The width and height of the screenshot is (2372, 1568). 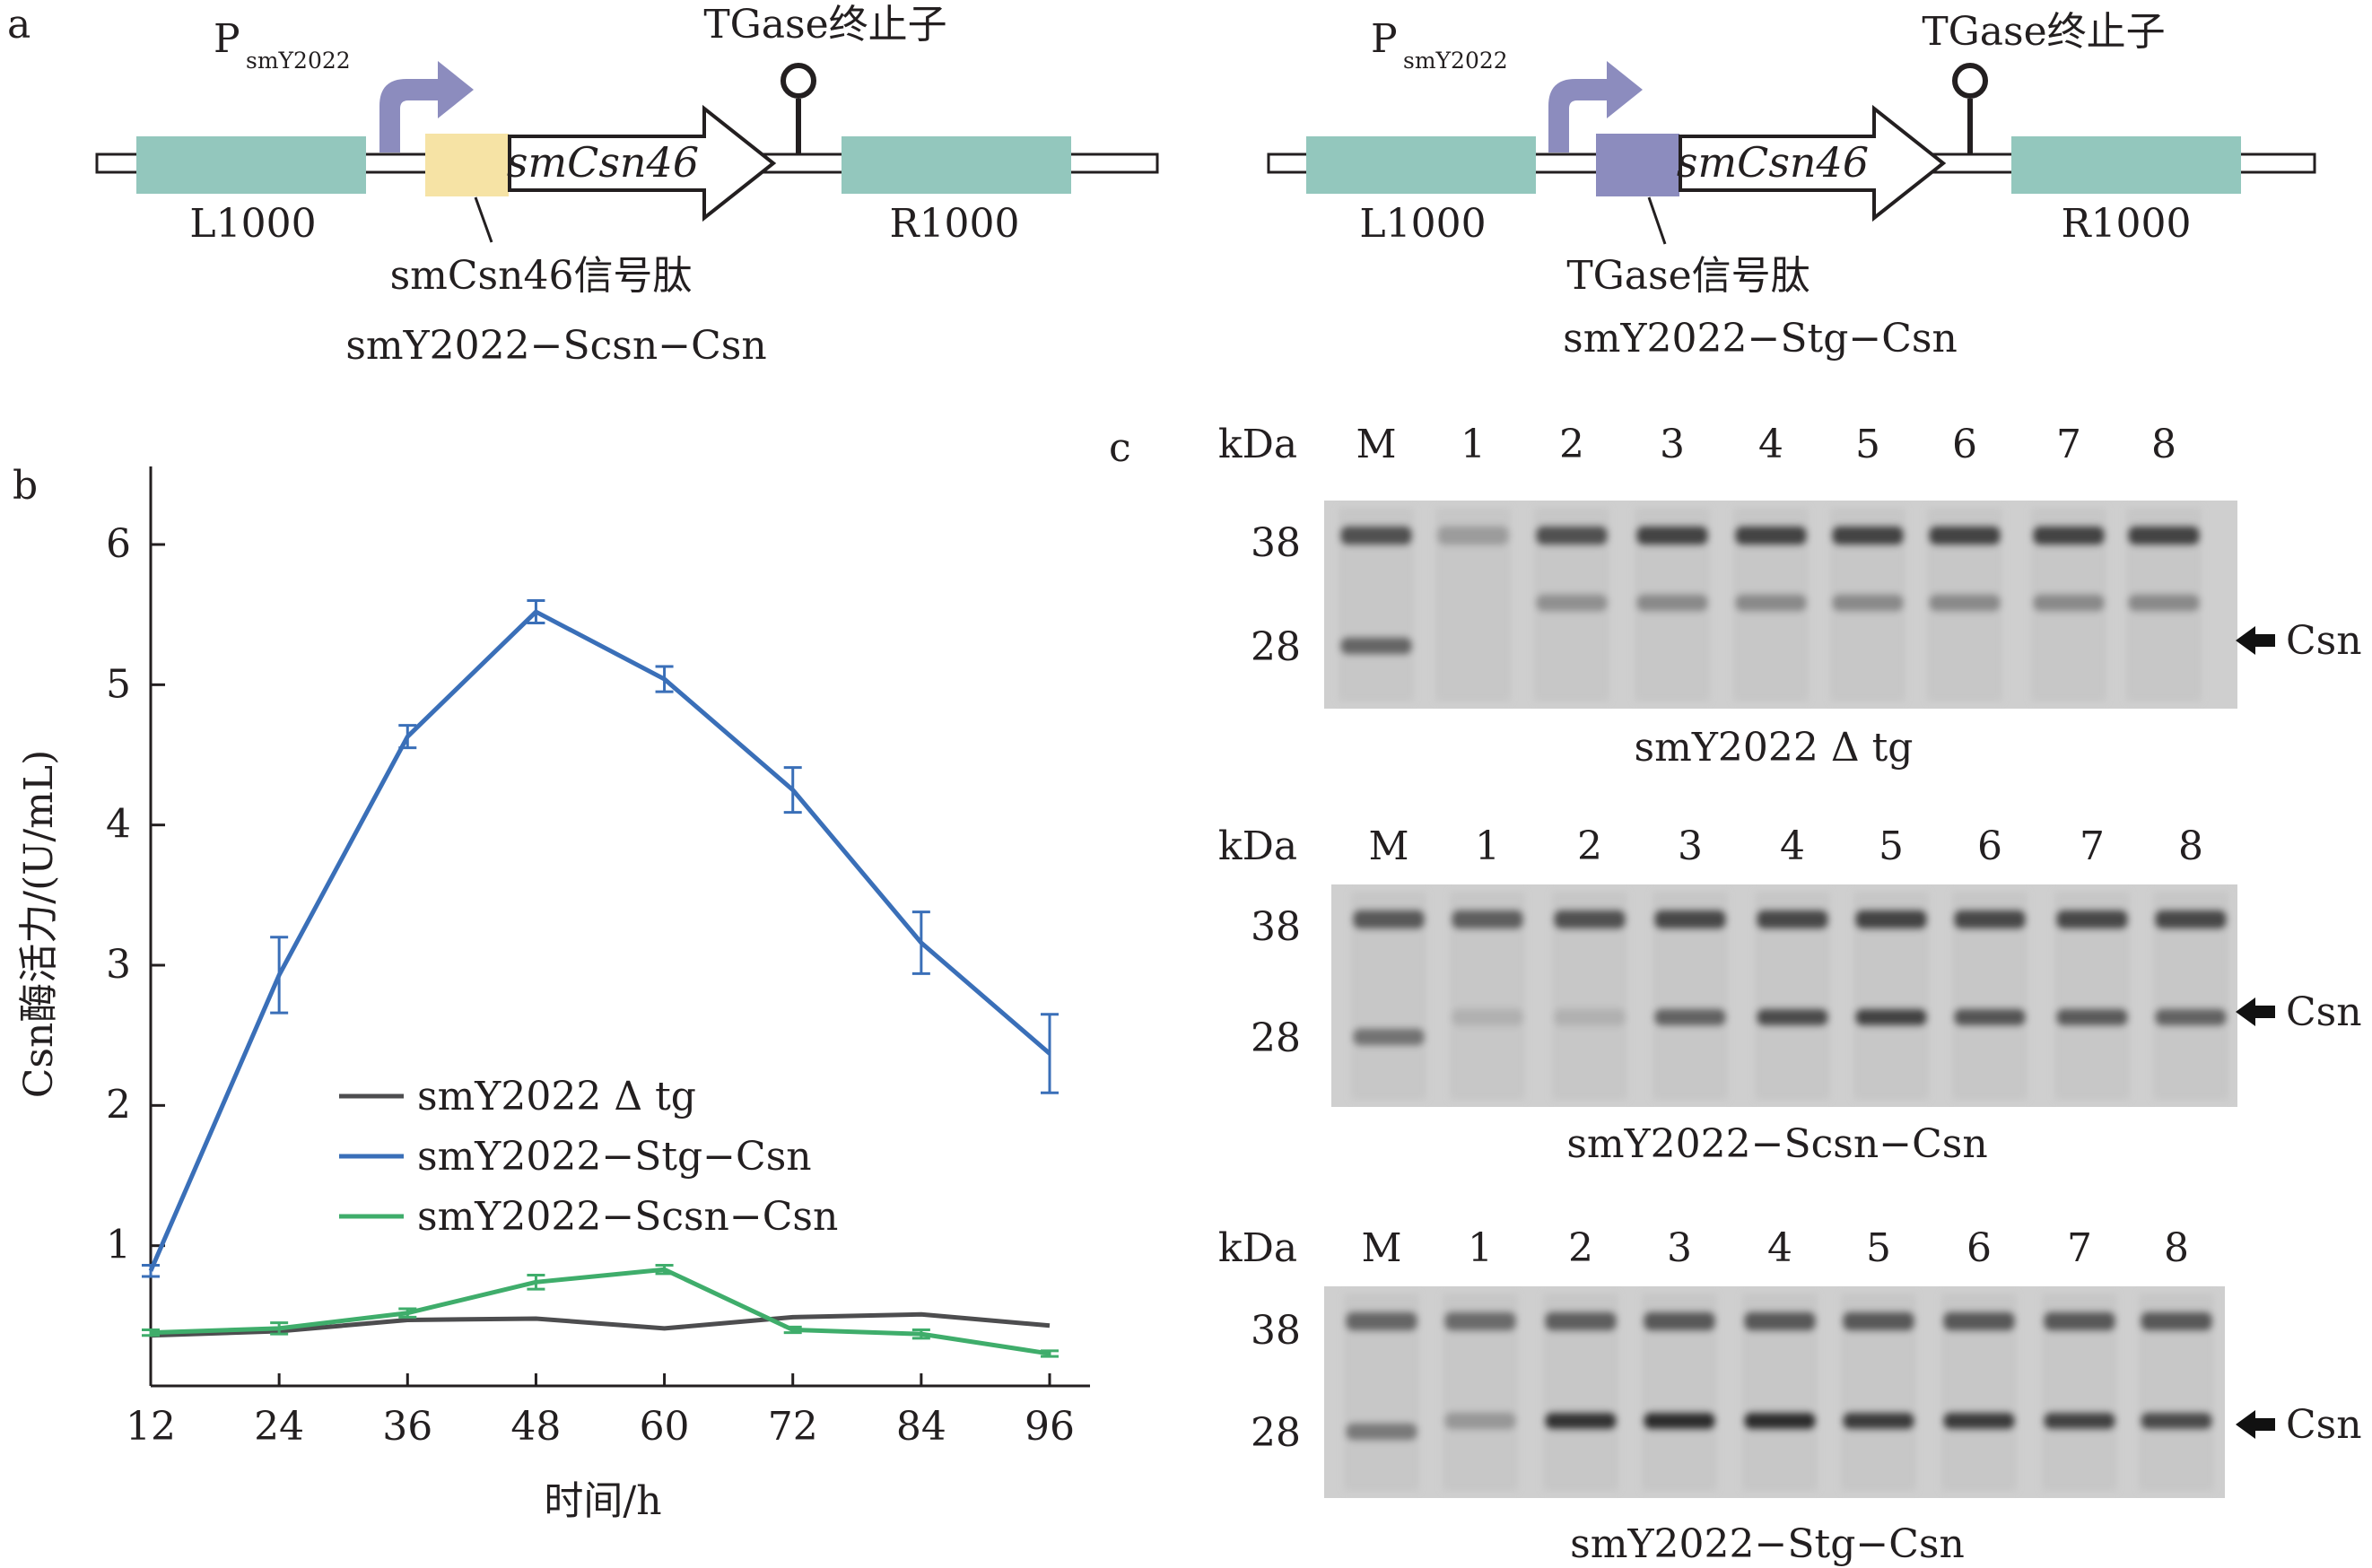 What do you see at coordinates (1770, 605) in the screenshot?
I see `gel-bands` at bounding box center [1770, 605].